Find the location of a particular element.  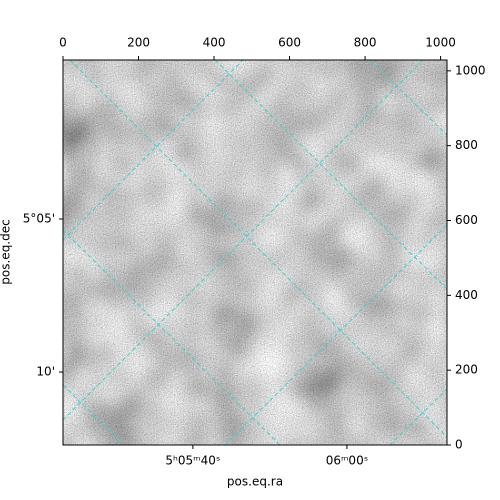

y-tick-label: 800 is located at coordinates (466, 145).